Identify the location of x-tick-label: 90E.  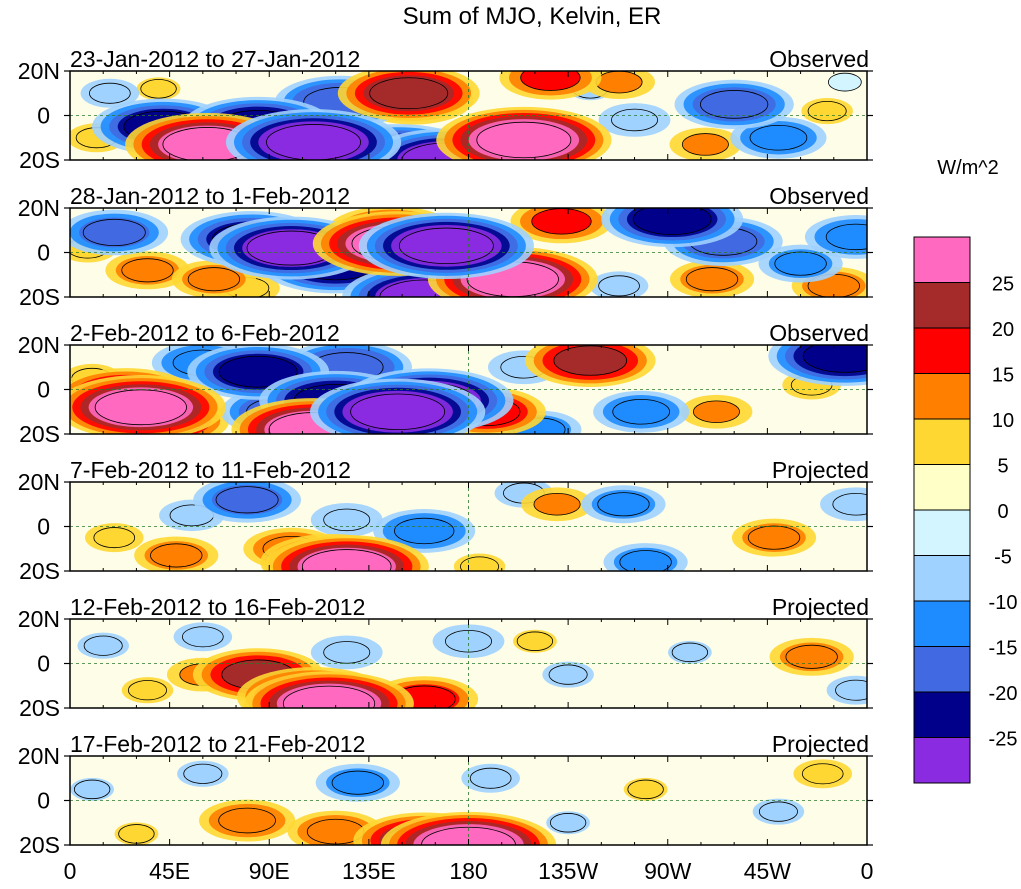
(269, 871).